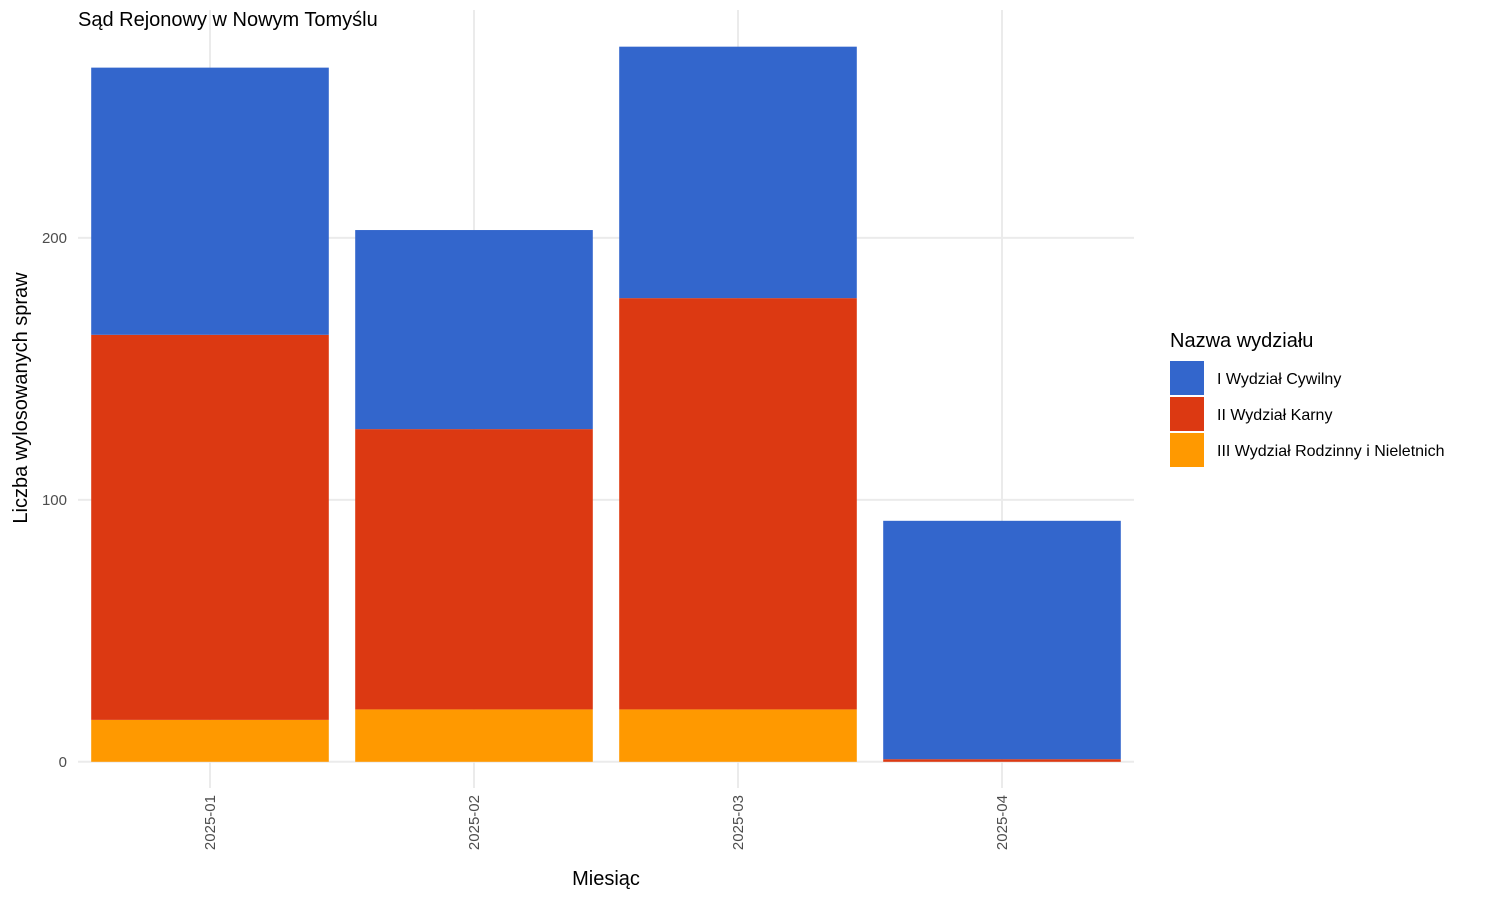 The height and width of the screenshot is (900, 1500). Describe the element at coordinates (210, 822) in the screenshot. I see `x-tick-label-2025-01: 2025-01` at that location.